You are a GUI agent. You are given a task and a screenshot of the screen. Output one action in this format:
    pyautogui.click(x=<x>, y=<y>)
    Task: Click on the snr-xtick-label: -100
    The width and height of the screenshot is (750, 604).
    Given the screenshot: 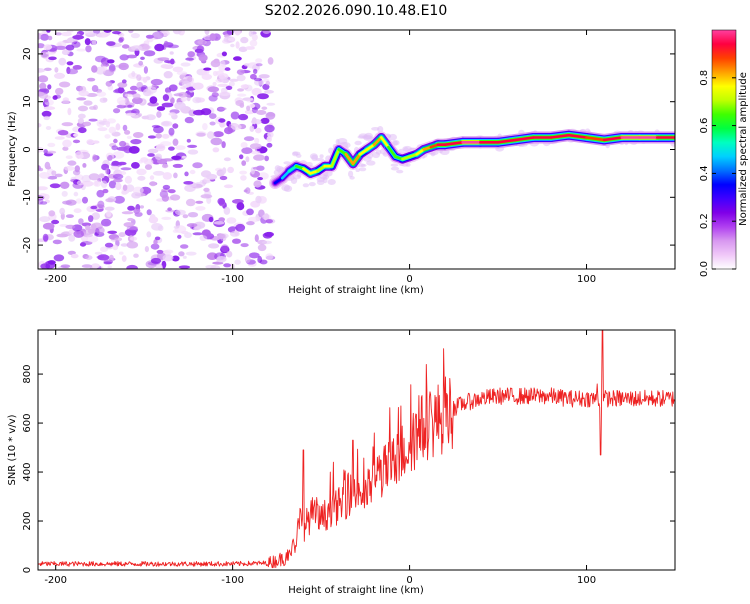 What is the action you would take?
    pyautogui.click(x=232, y=580)
    